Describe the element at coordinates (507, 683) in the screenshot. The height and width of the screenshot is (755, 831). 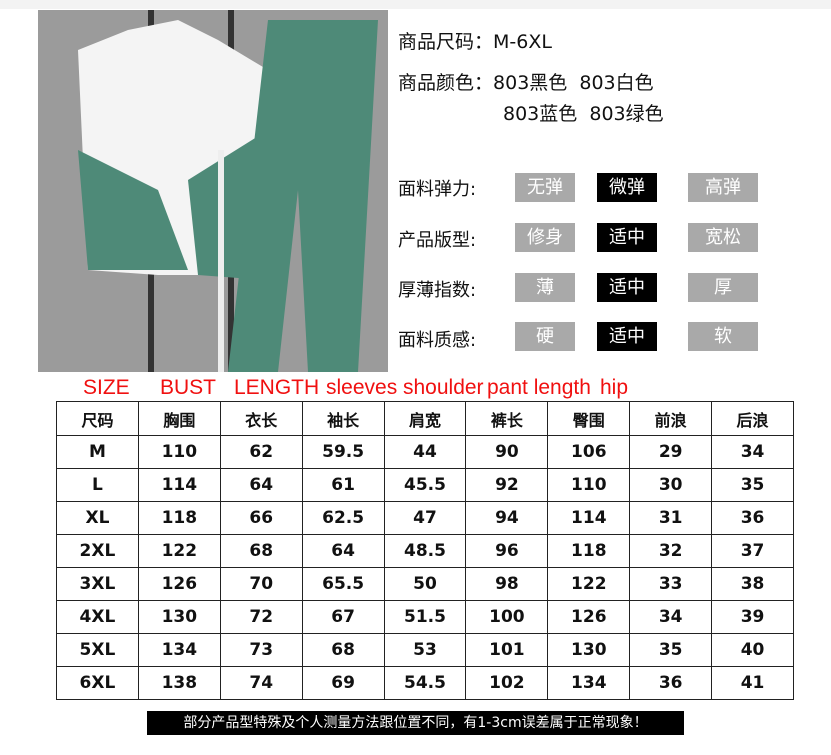
I see `table-cell: 102` at that location.